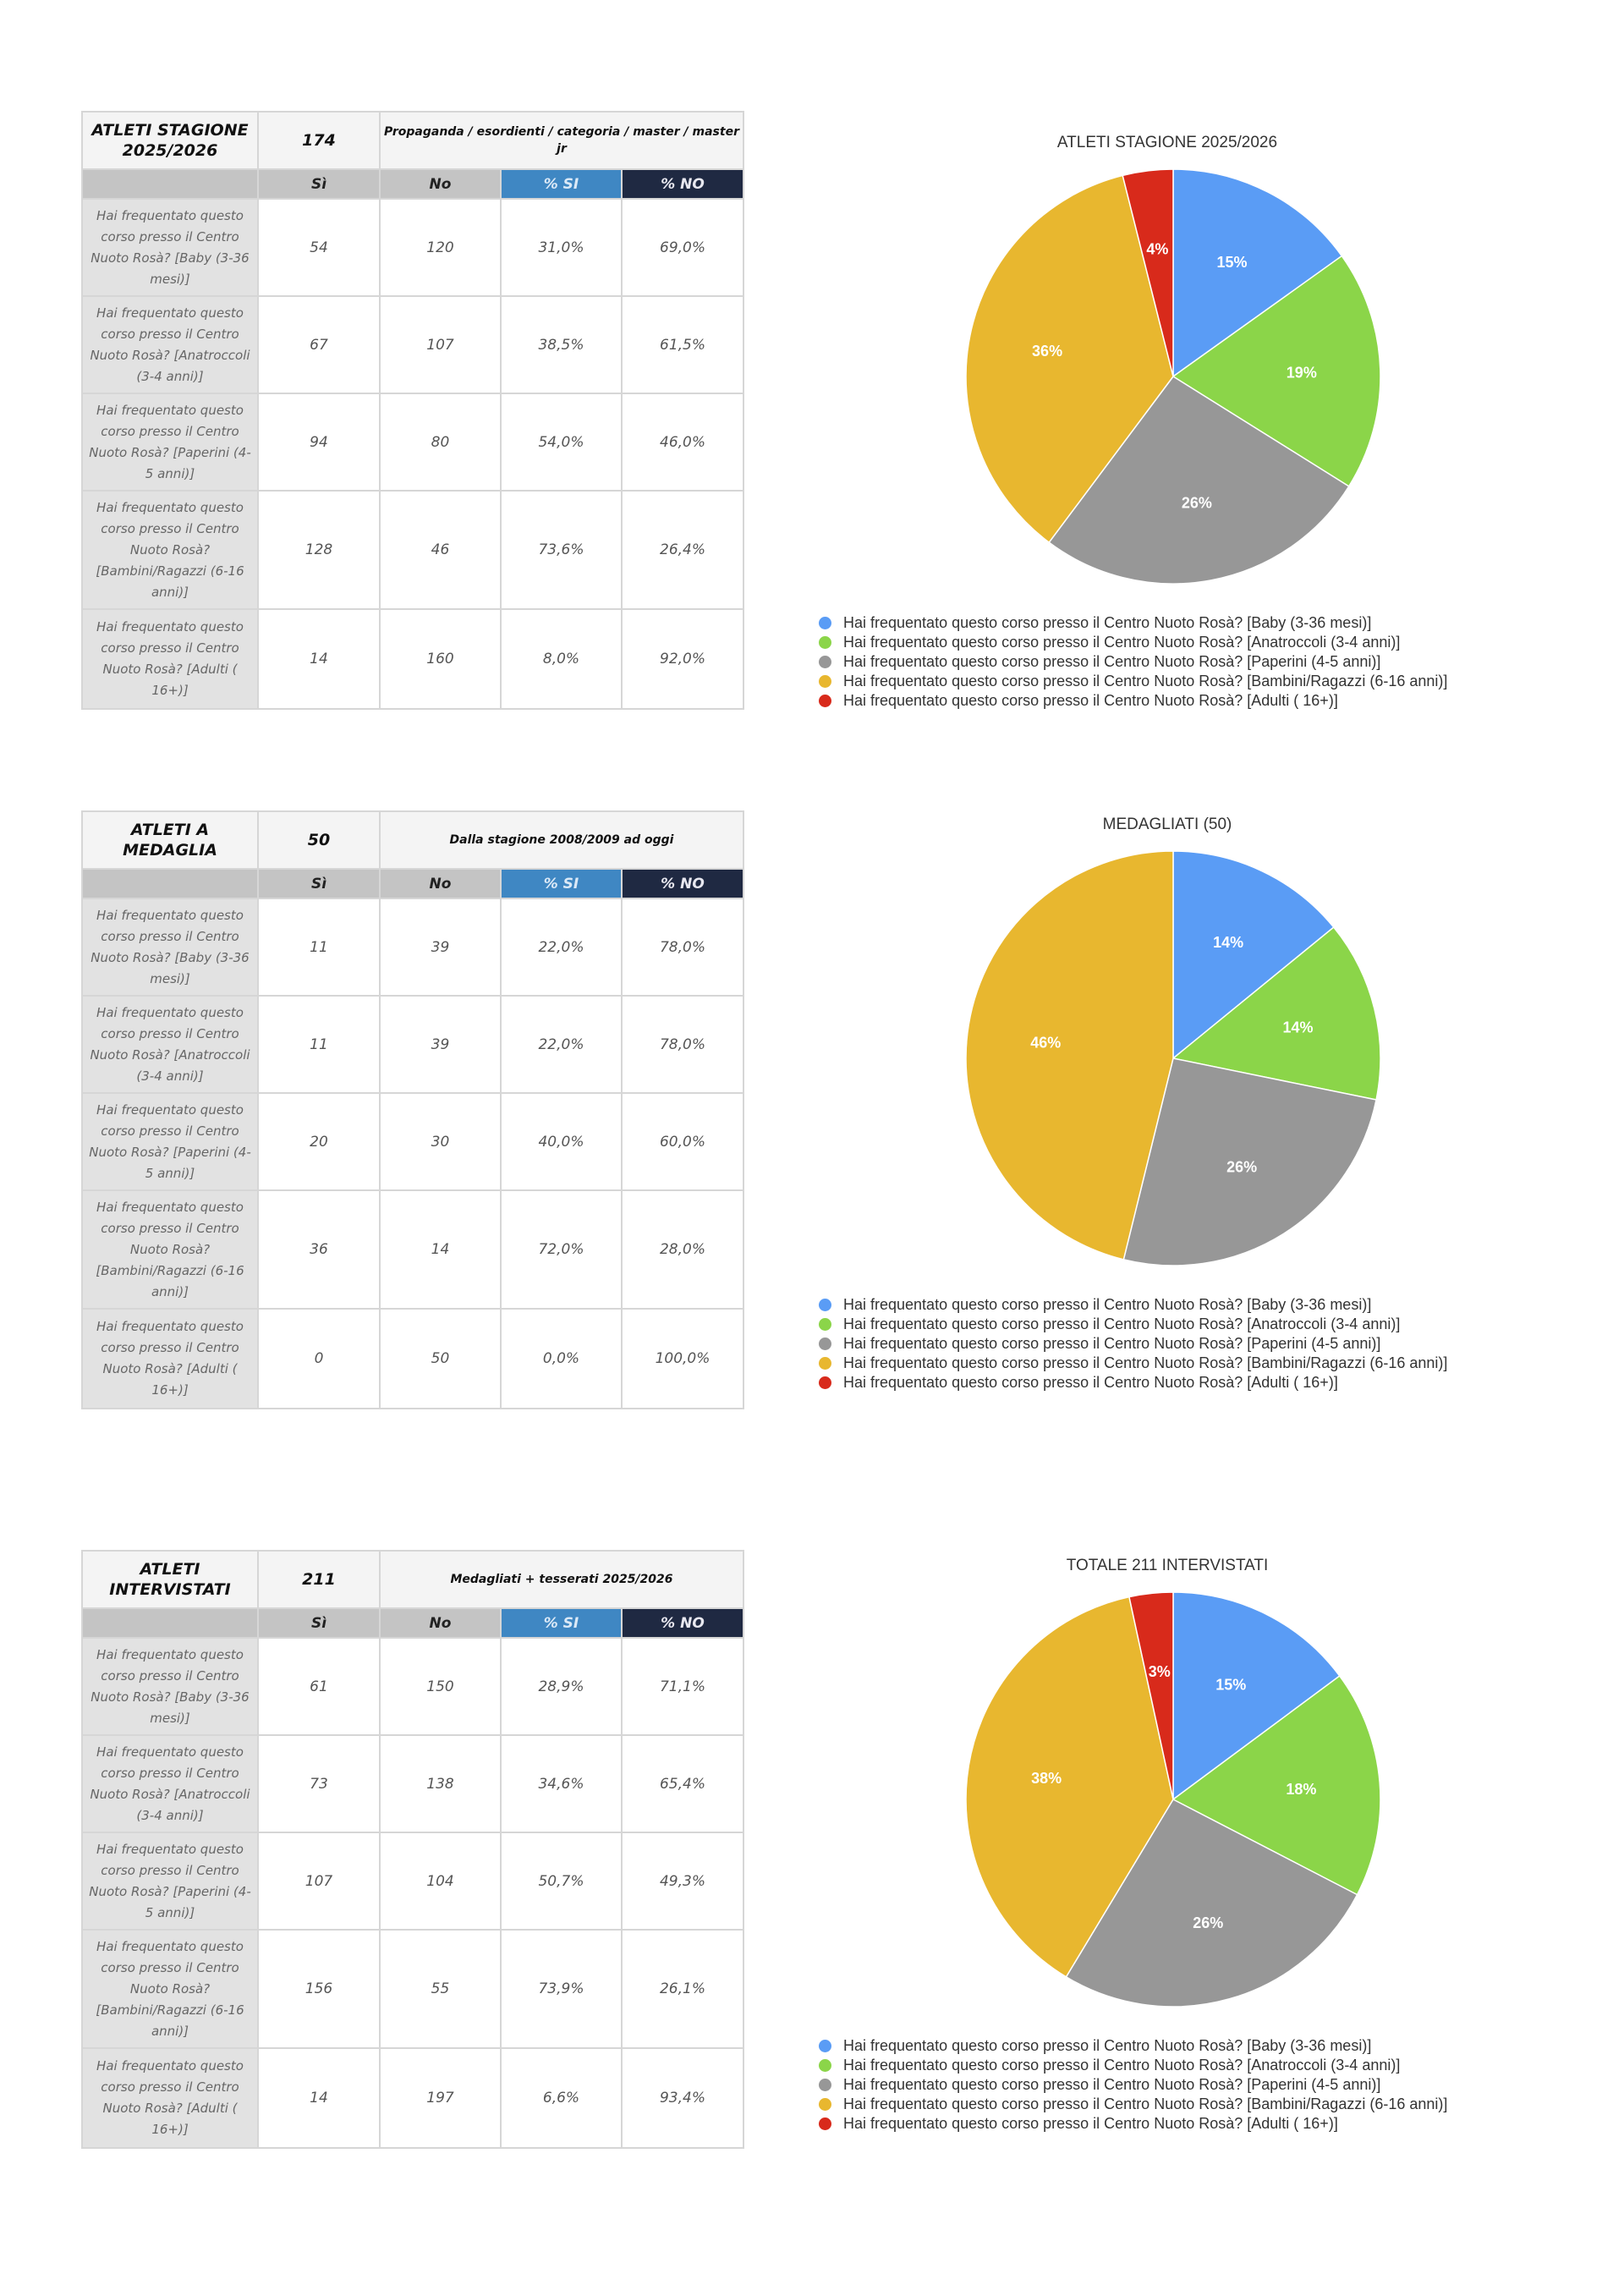 Image resolution: width=1624 pixels, height=2296 pixels. What do you see at coordinates (170, 883) in the screenshot?
I see `header-blank` at bounding box center [170, 883].